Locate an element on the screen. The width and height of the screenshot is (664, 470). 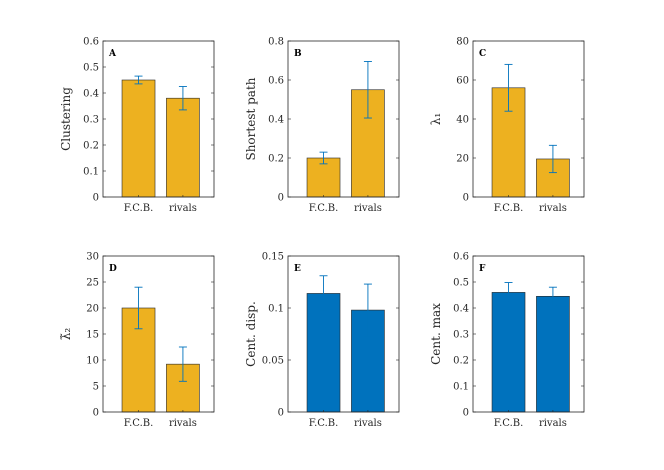
panel-d: F.C.B. rivals 0 5 10 15 20 25 30 λ̃₂ D is located at coordinates (137, 340).